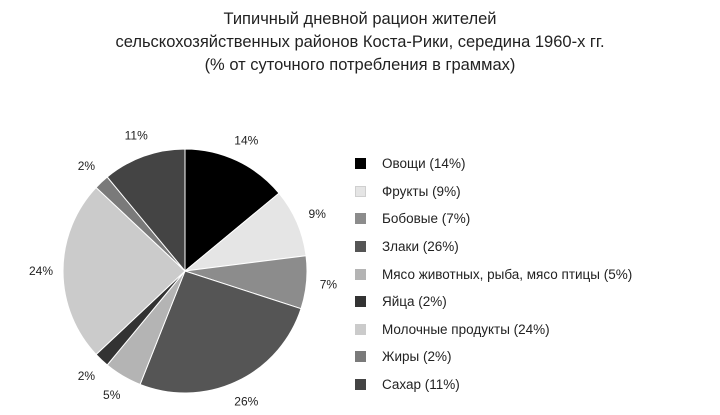 Image resolution: width=720 pixels, height=415 pixels. Describe the element at coordinates (360, 19) in the screenshot. I see `chart-title-line-1: Типичный дневной рацион жителей` at that location.